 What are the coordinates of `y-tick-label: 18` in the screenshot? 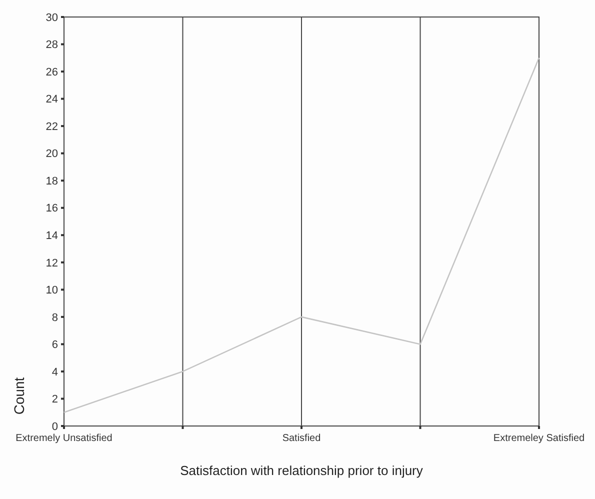 It's located at (52, 181).